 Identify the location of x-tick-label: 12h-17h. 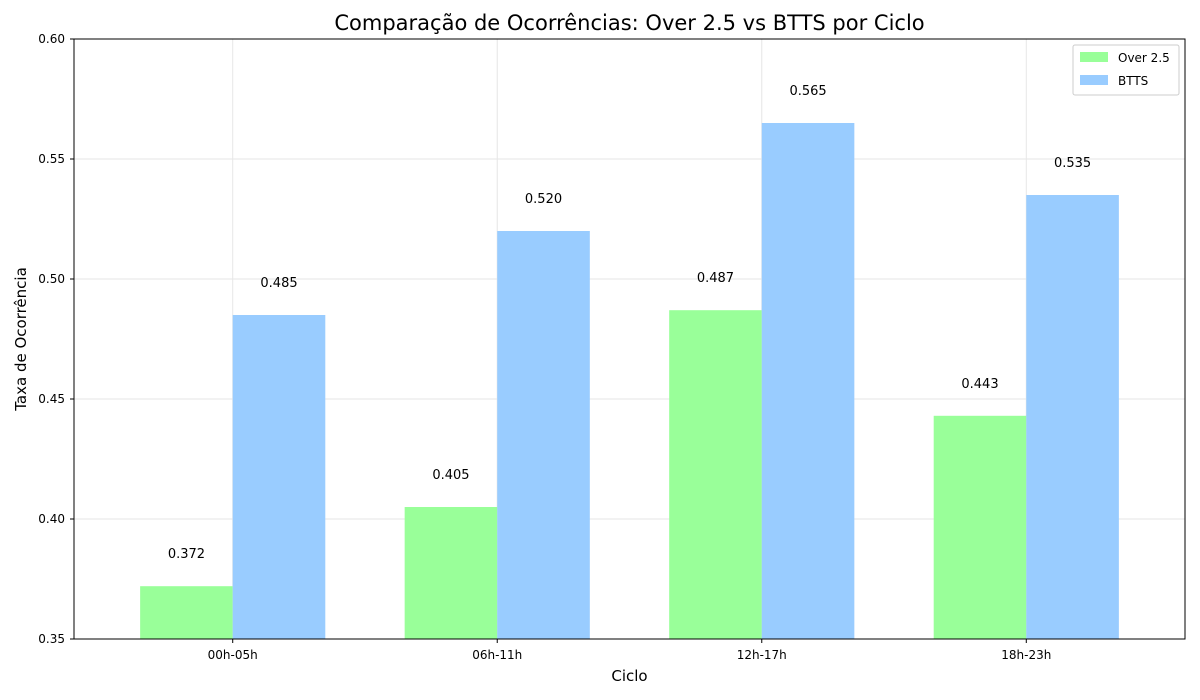
(762, 655).